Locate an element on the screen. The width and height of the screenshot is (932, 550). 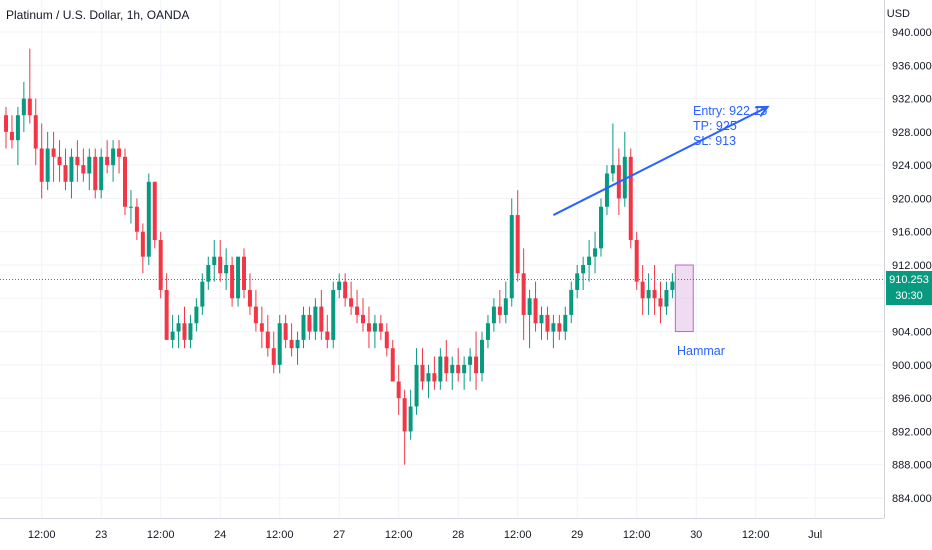
price-tick-label: 916.000 is located at coordinates (912, 233).